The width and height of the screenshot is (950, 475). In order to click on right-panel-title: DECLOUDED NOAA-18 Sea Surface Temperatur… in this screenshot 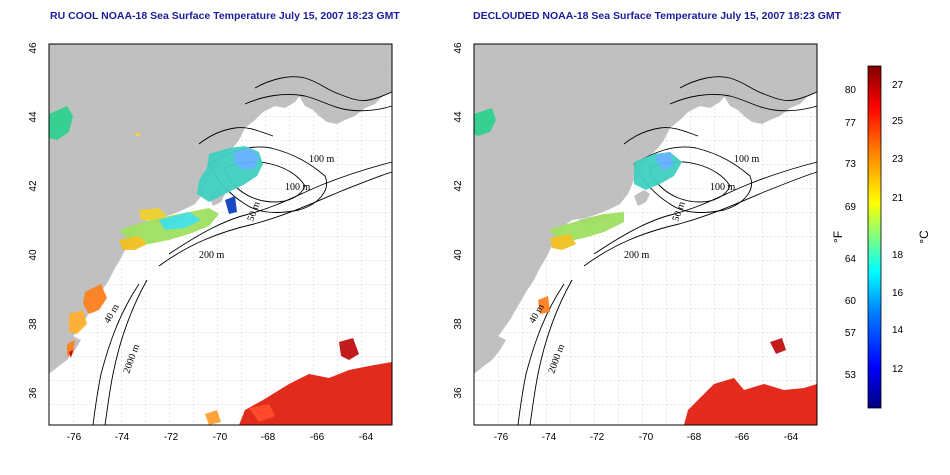, I will do `click(657, 16)`.